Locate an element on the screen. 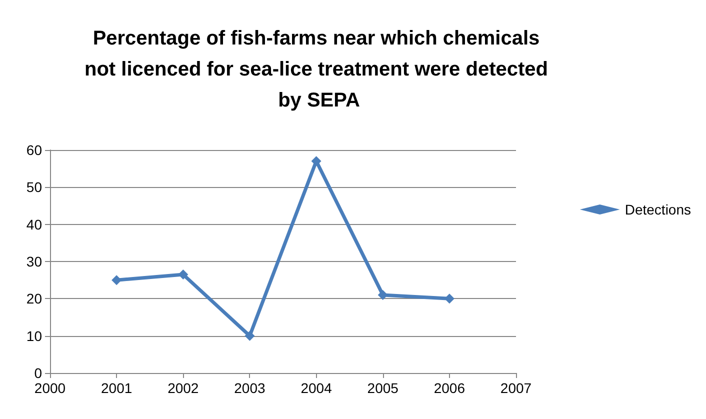 This screenshot has width=706, height=419. x-tick-label: 2003 is located at coordinates (250, 388).